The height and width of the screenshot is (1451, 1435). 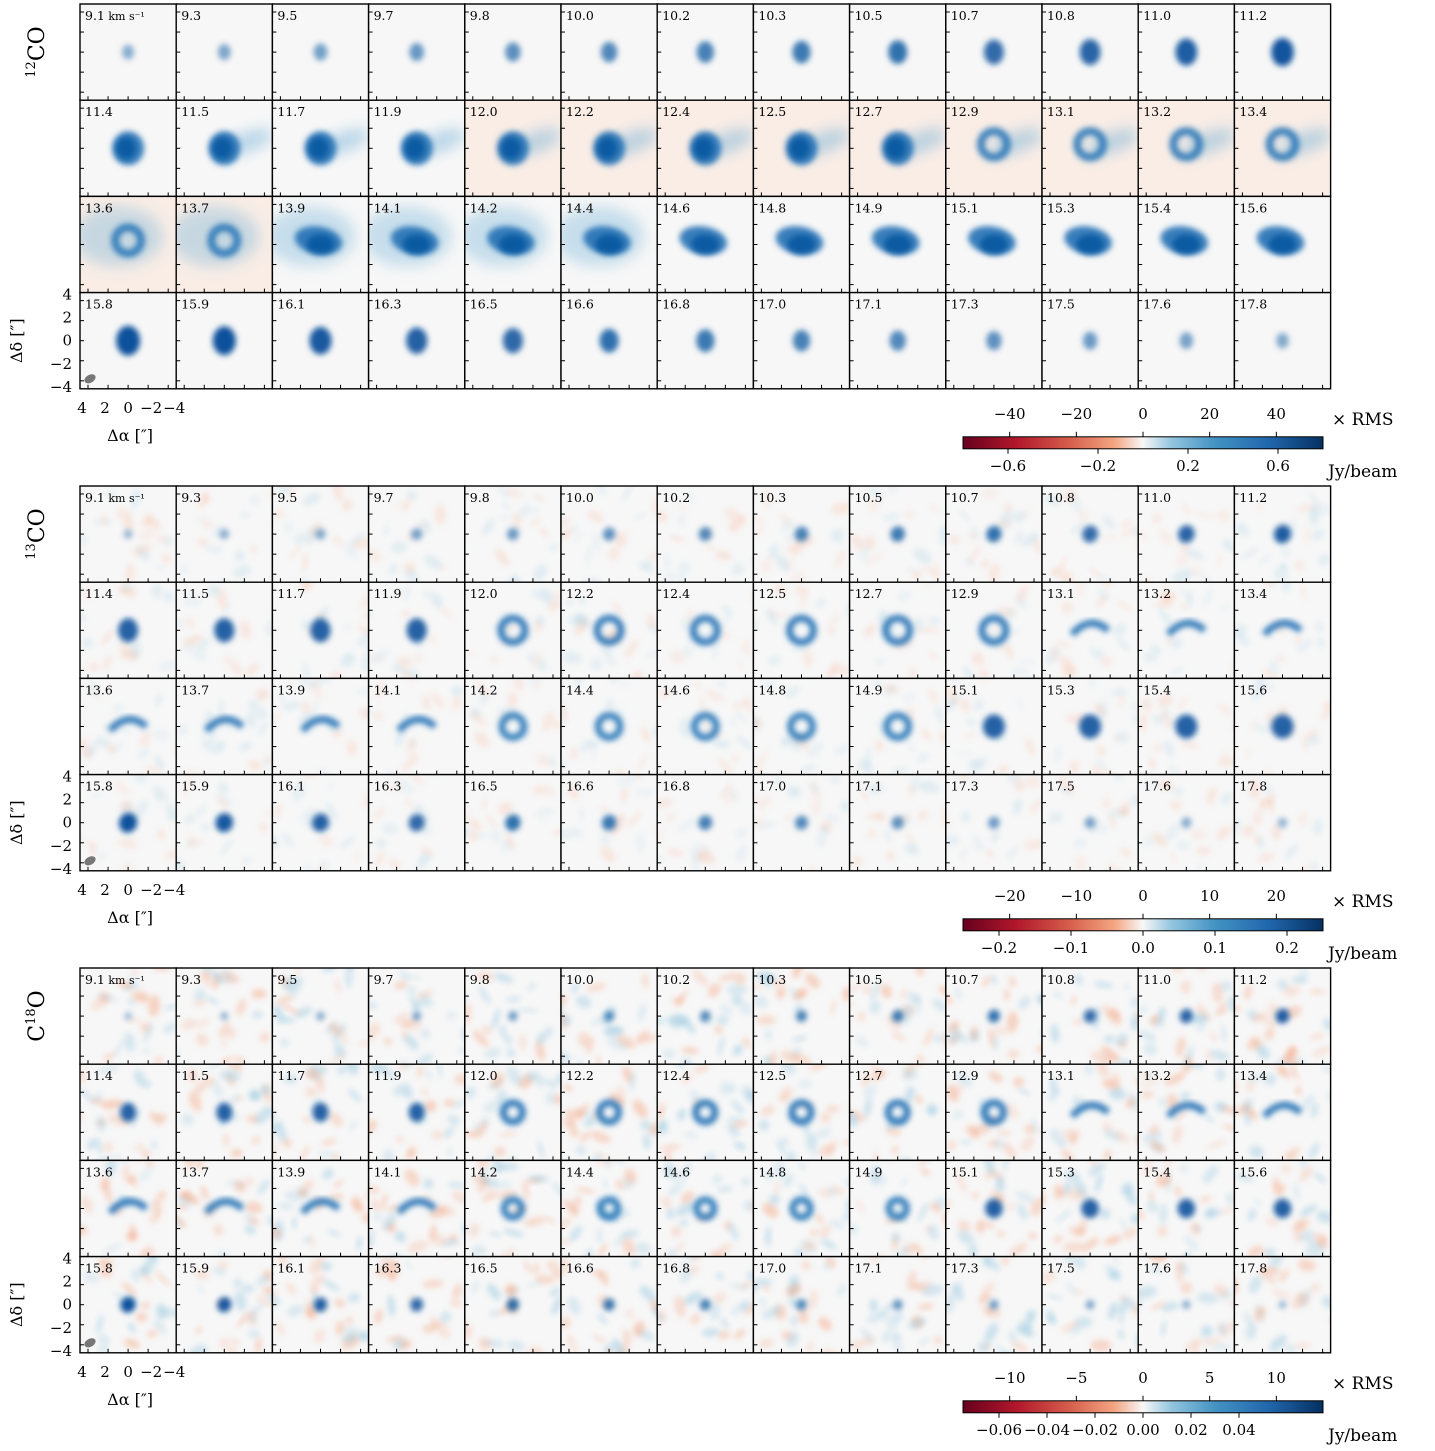 I want to click on channel-panel: 9.8, so click(x=513, y=52).